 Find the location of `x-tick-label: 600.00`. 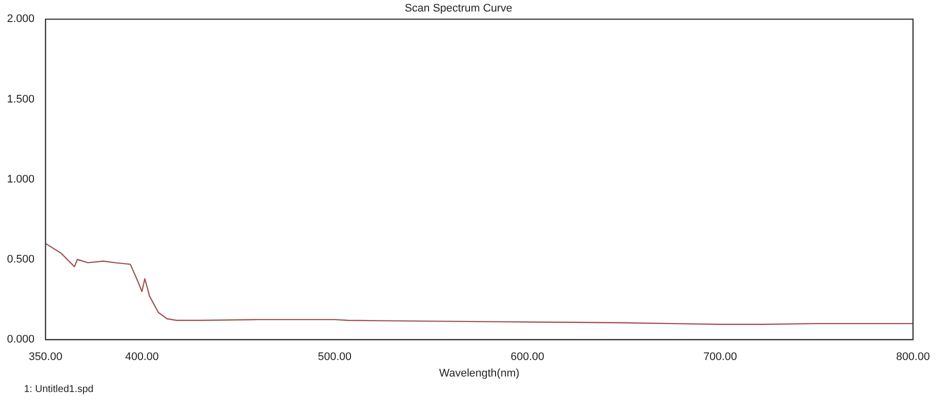

x-tick-label: 600.00 is located at coordinates (527, 357).